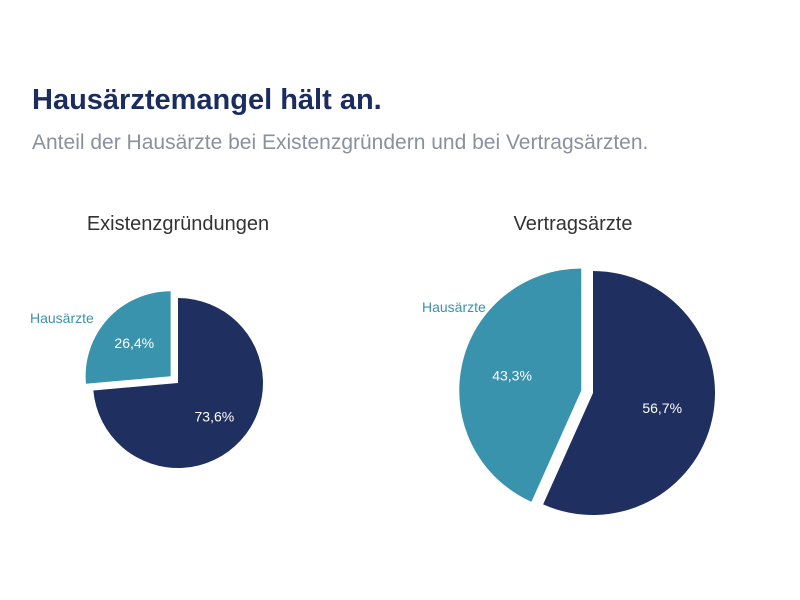 The width and height of the screenshot is (800, 600). I want to click on data-label-existenzgruendungen-1: 73,6%, so click(215, 416).